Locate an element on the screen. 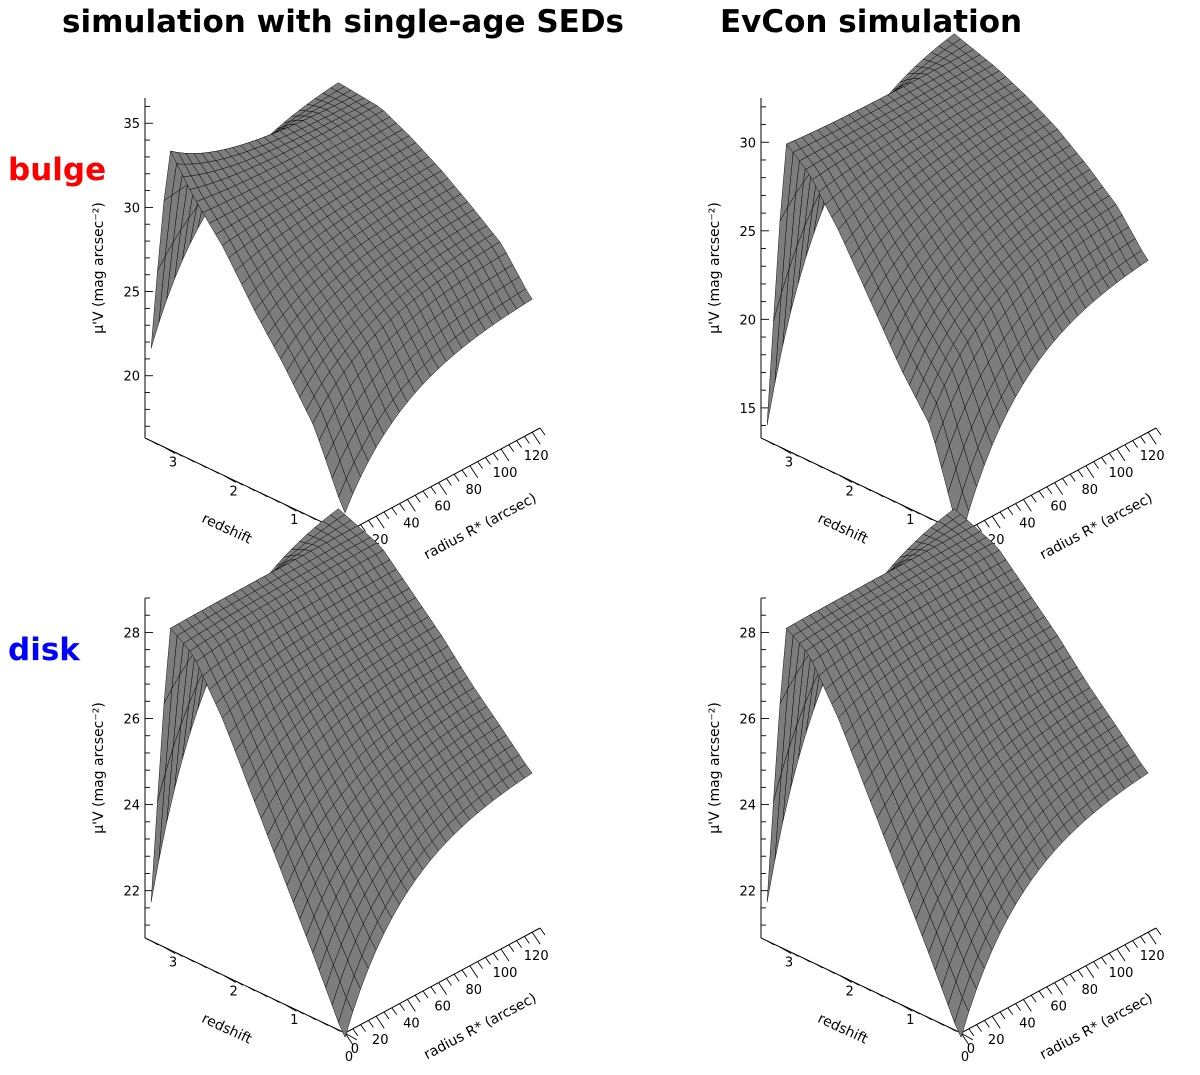 This screenshot has height=1075, width=1200. surface-cell is located at coordinates (962, 1017).